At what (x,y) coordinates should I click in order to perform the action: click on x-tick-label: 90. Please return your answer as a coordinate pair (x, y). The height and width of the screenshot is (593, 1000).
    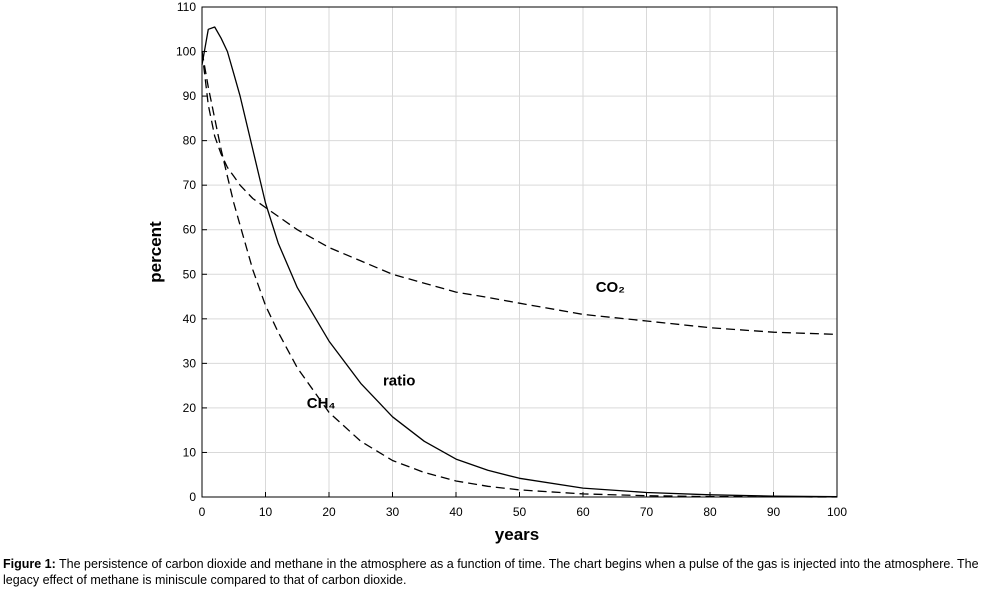
    Looking at the image, I should click on (774, 512).